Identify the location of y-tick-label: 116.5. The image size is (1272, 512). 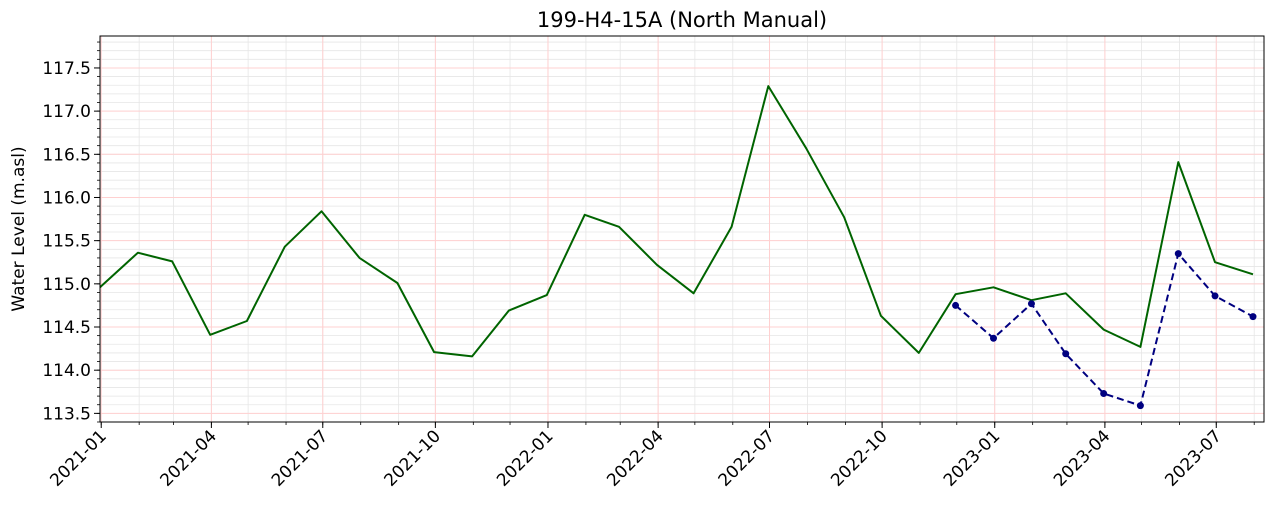
(66, 155).